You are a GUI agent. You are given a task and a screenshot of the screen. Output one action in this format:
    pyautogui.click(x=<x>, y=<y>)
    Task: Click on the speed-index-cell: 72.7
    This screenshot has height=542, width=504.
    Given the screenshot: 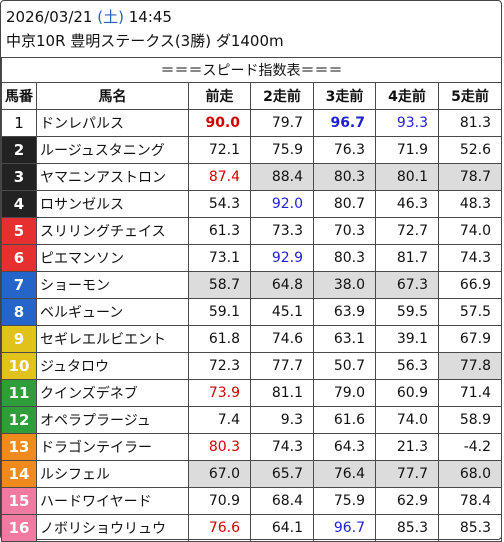 What is the action you would take?
    pyautogui.click(x=407, y=231)
    